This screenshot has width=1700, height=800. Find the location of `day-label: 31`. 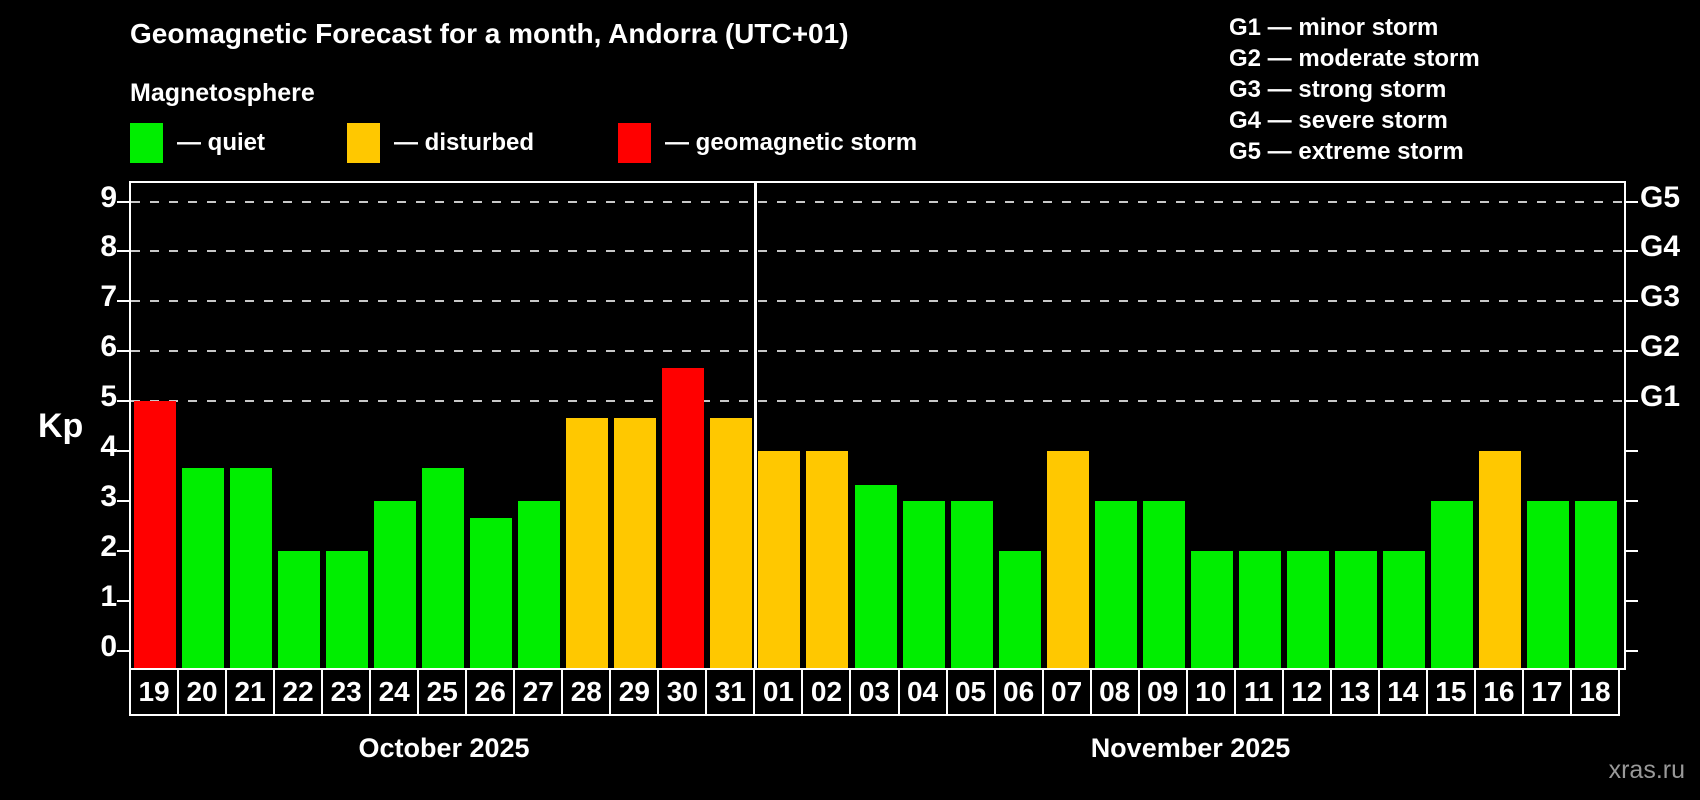

day-label: 31 is located at coordinates (730, 692).